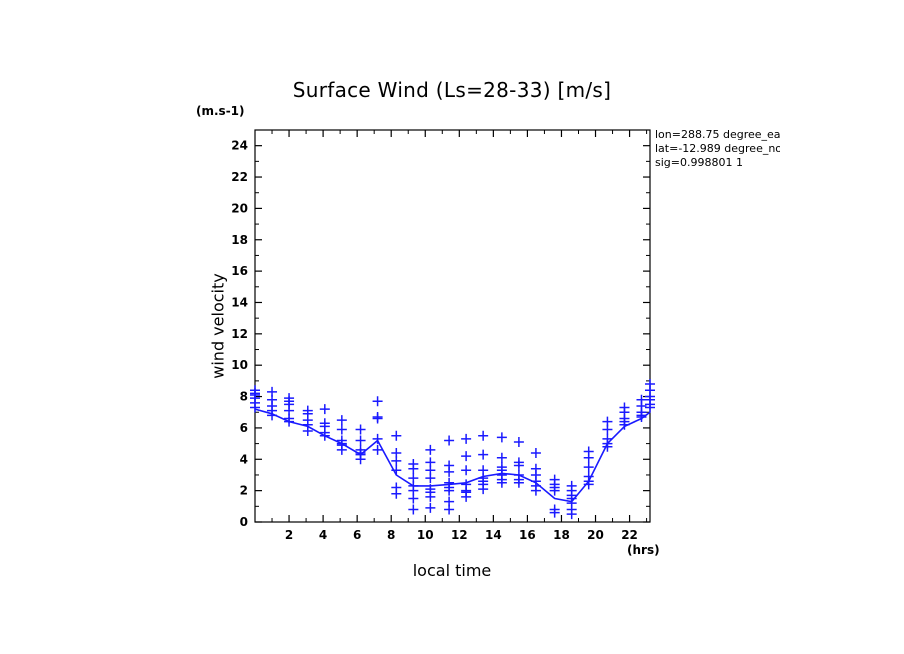  I want to click on y-tick-label: 20, so click(239, 208).